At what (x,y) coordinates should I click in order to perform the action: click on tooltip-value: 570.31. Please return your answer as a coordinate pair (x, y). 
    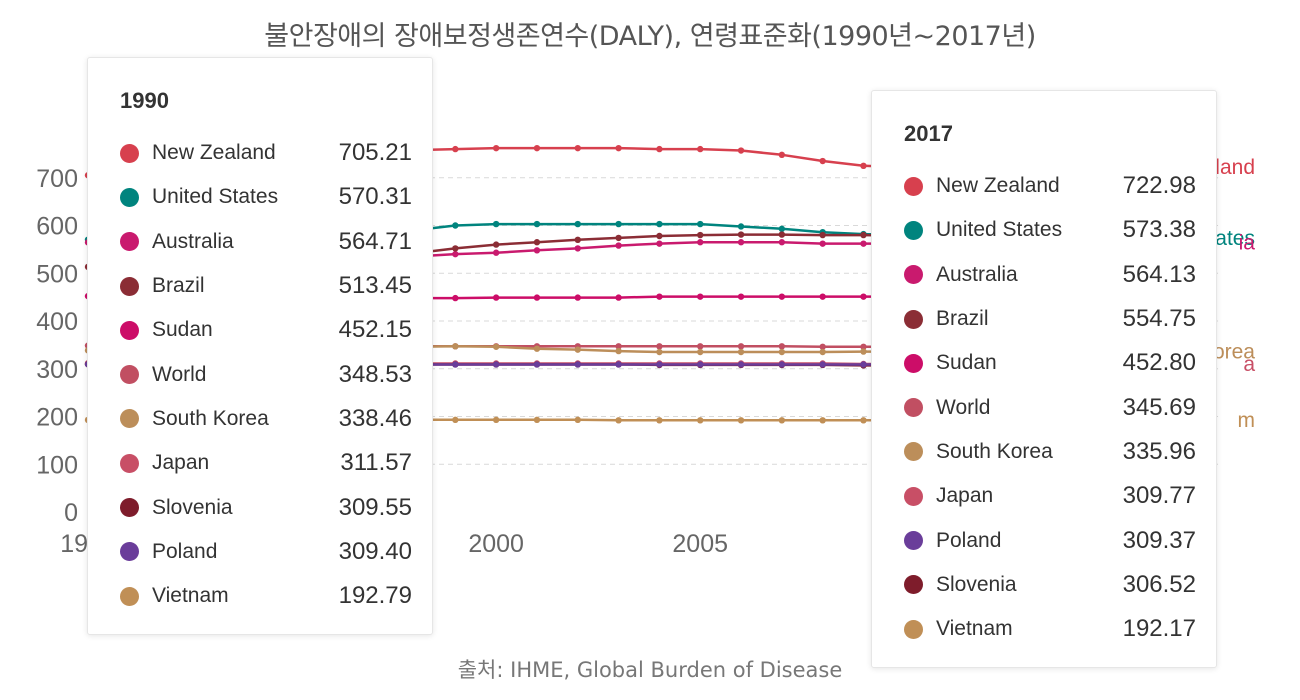
    Looking at the image, I should click on (375, 197).